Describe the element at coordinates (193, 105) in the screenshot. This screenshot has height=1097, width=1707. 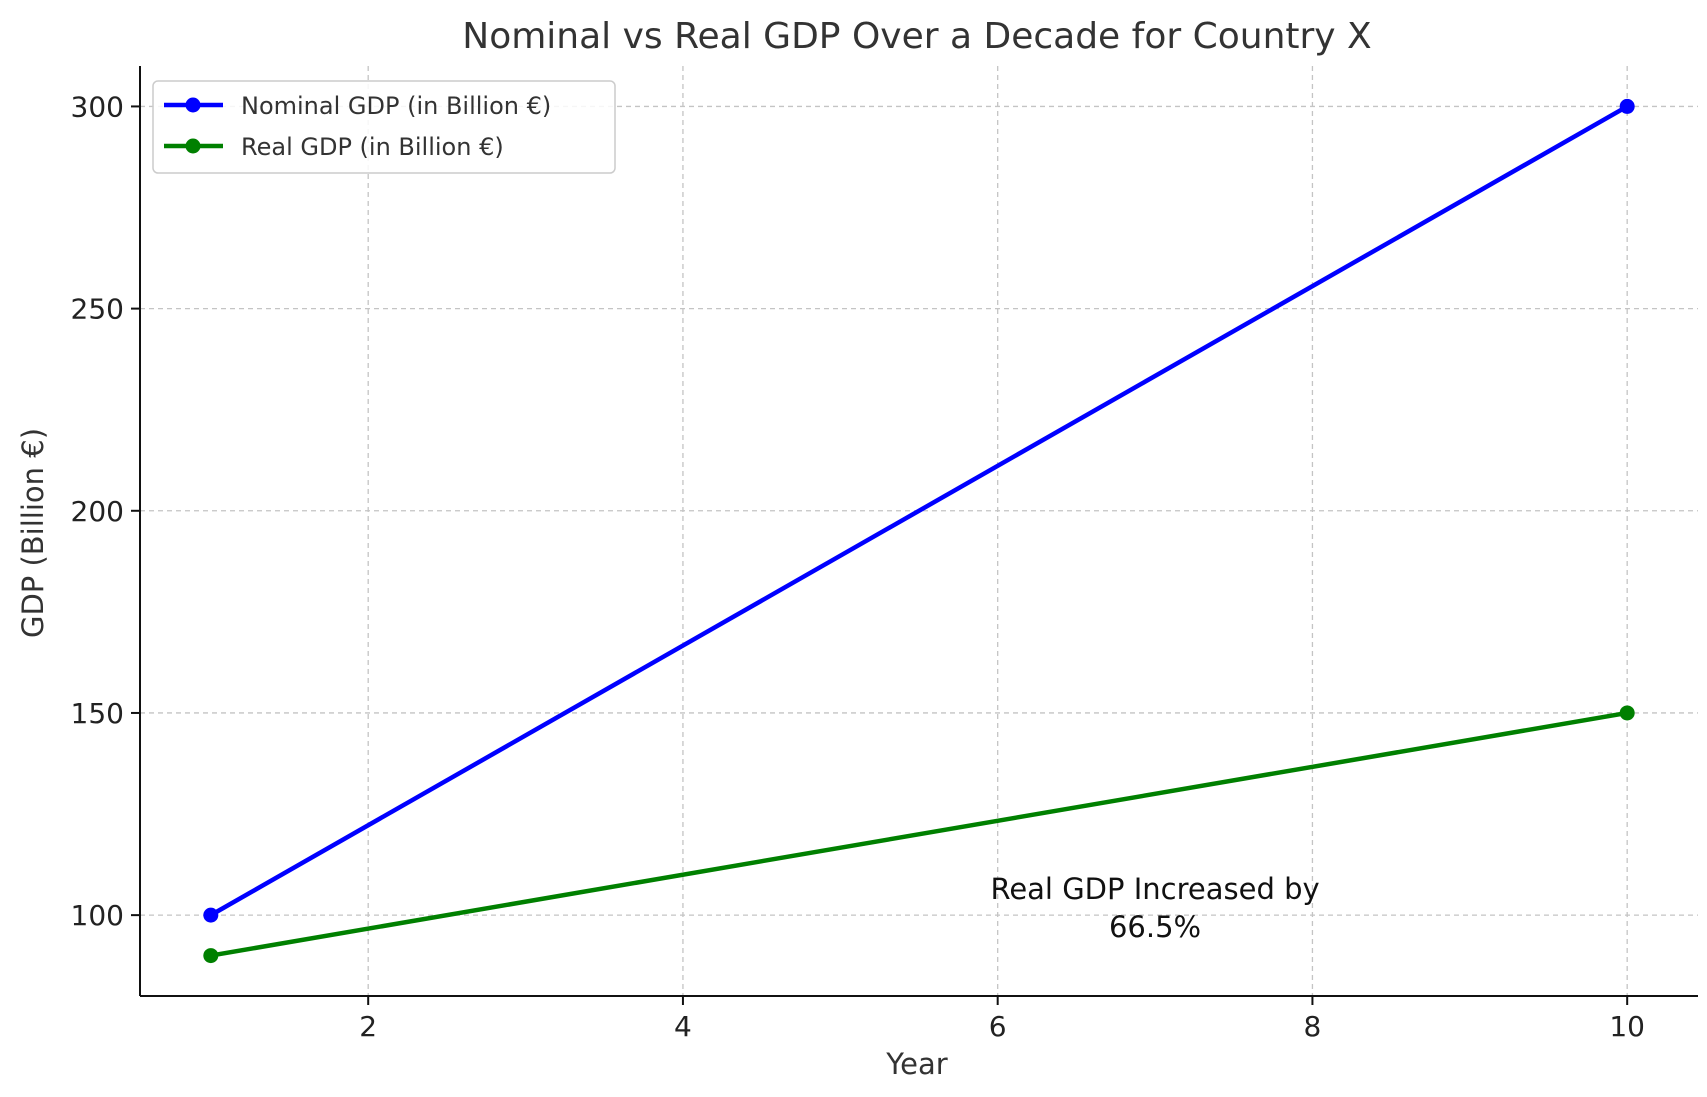
I see `legend-marker-nominal` at that location.